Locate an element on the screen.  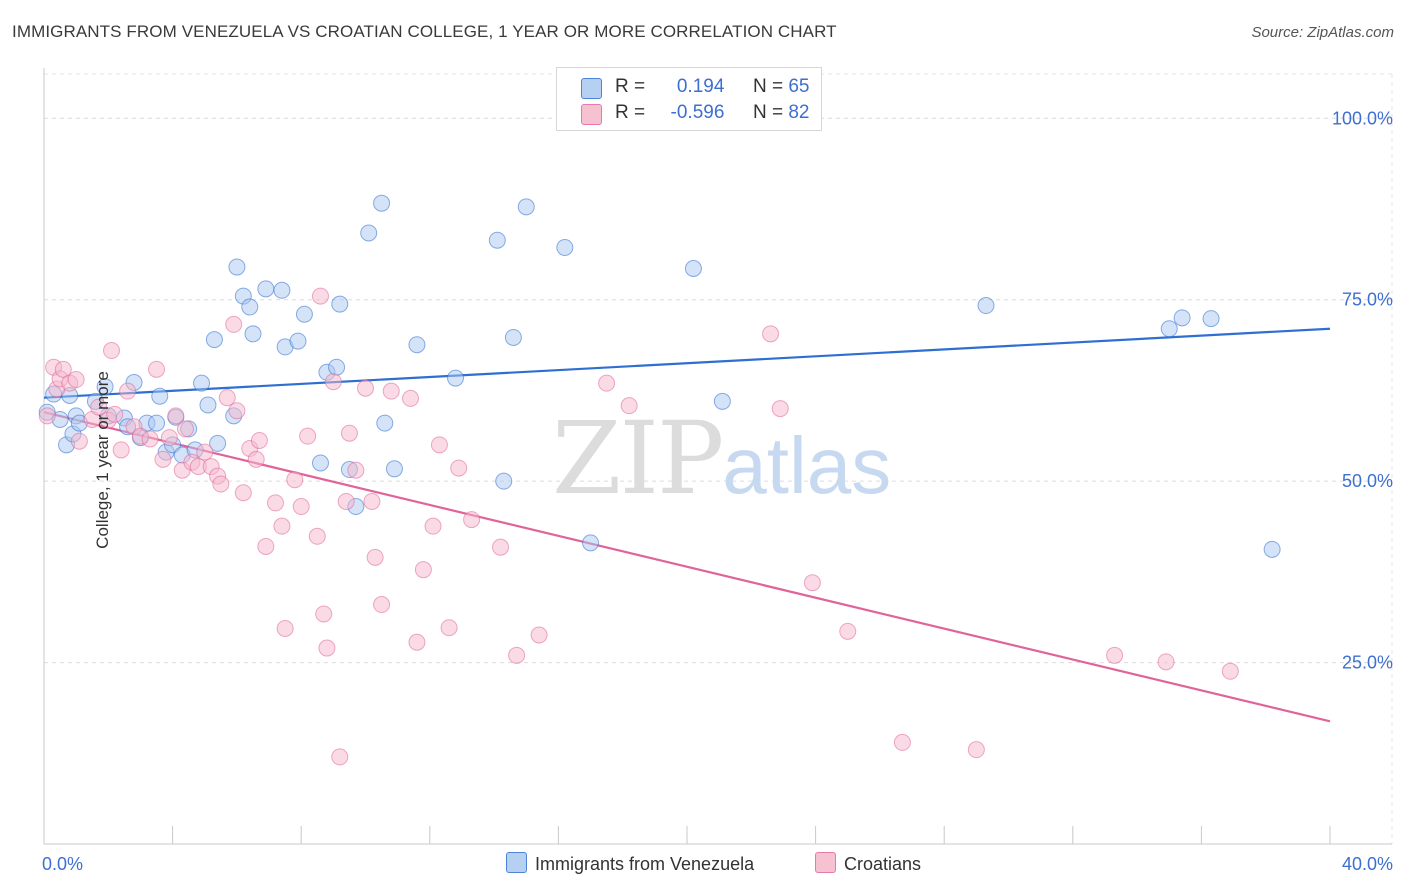
bottom-legend-croatians: Croatians is located at coordinates (868, 863).